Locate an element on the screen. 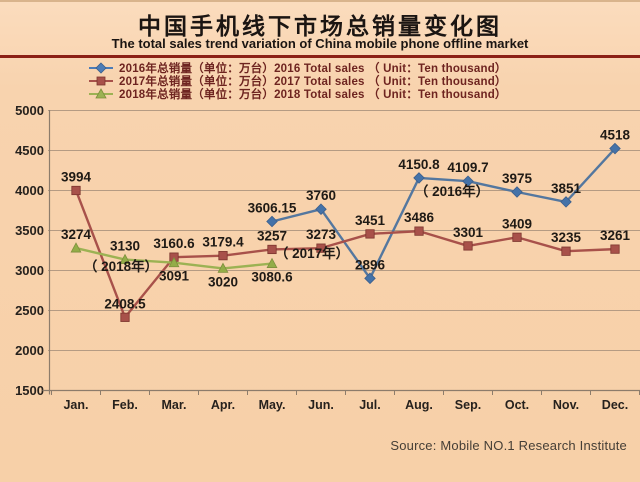 The image size is (640, 482). data-point-label-2017: 3451 is located at coordinates (370, 220).